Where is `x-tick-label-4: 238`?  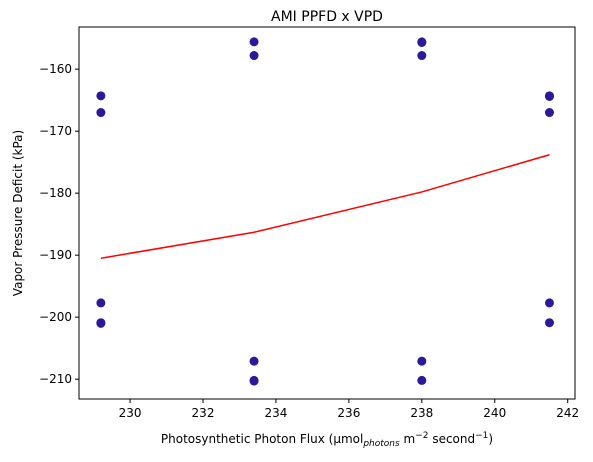 x-tick-label-4: 238 is located at coordinates (421, 413).